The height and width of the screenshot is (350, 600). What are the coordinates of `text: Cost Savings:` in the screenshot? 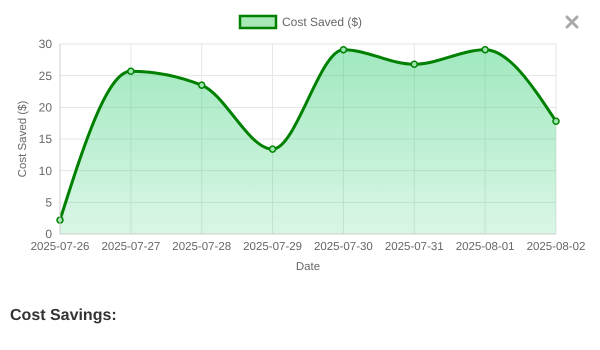 It's located at (63, 315).